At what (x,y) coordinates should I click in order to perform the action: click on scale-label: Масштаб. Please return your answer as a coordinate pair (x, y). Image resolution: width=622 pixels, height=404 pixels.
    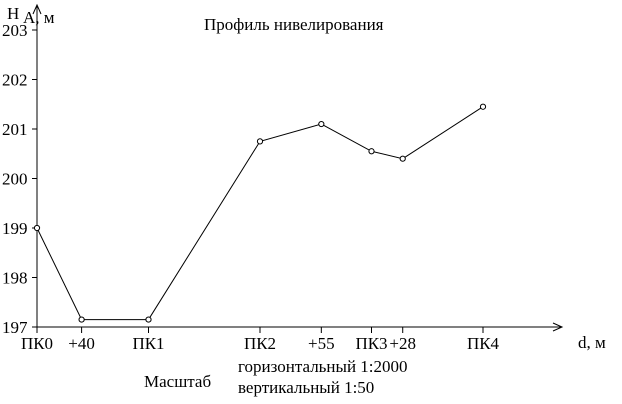
    Looking at the image, I should click on (177, 381).